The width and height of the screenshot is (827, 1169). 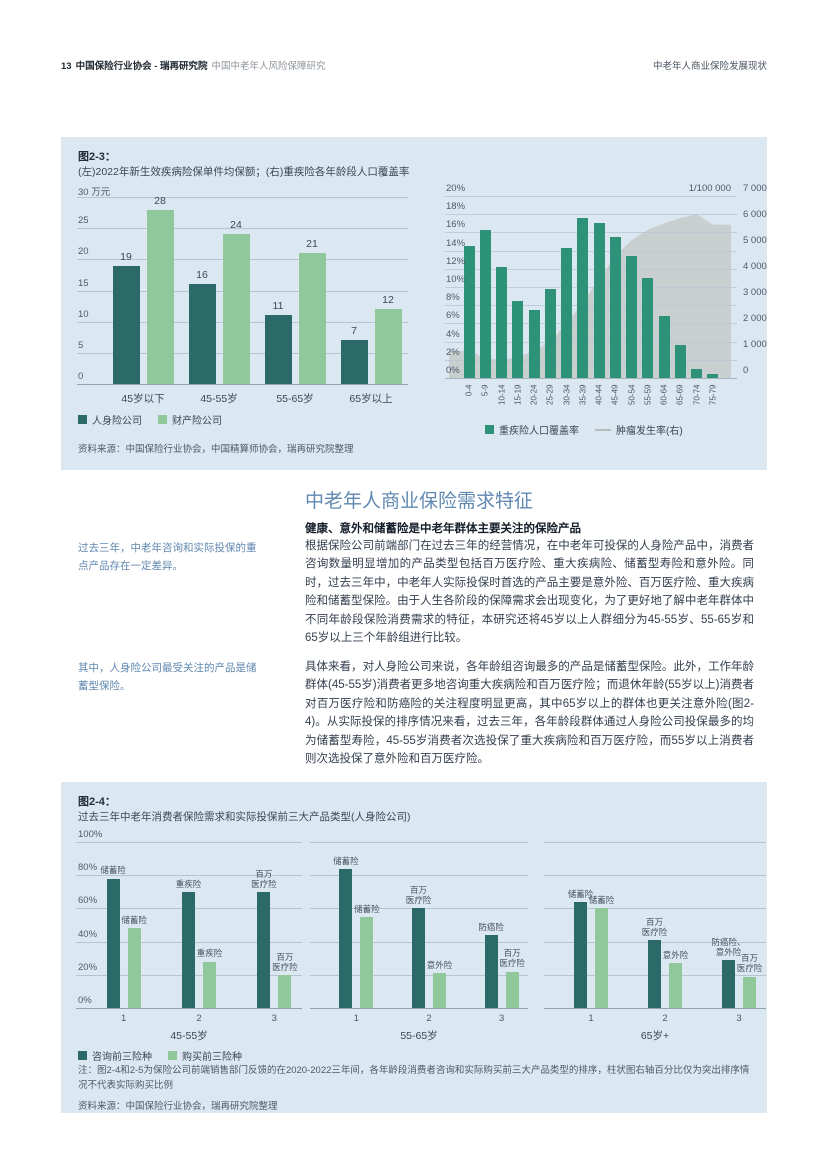 What do you see at coordinates (419, 501) in the screenshot?
I see `section-heading: 中老年人商业保险需求特征` at bounding box center [419, 501].